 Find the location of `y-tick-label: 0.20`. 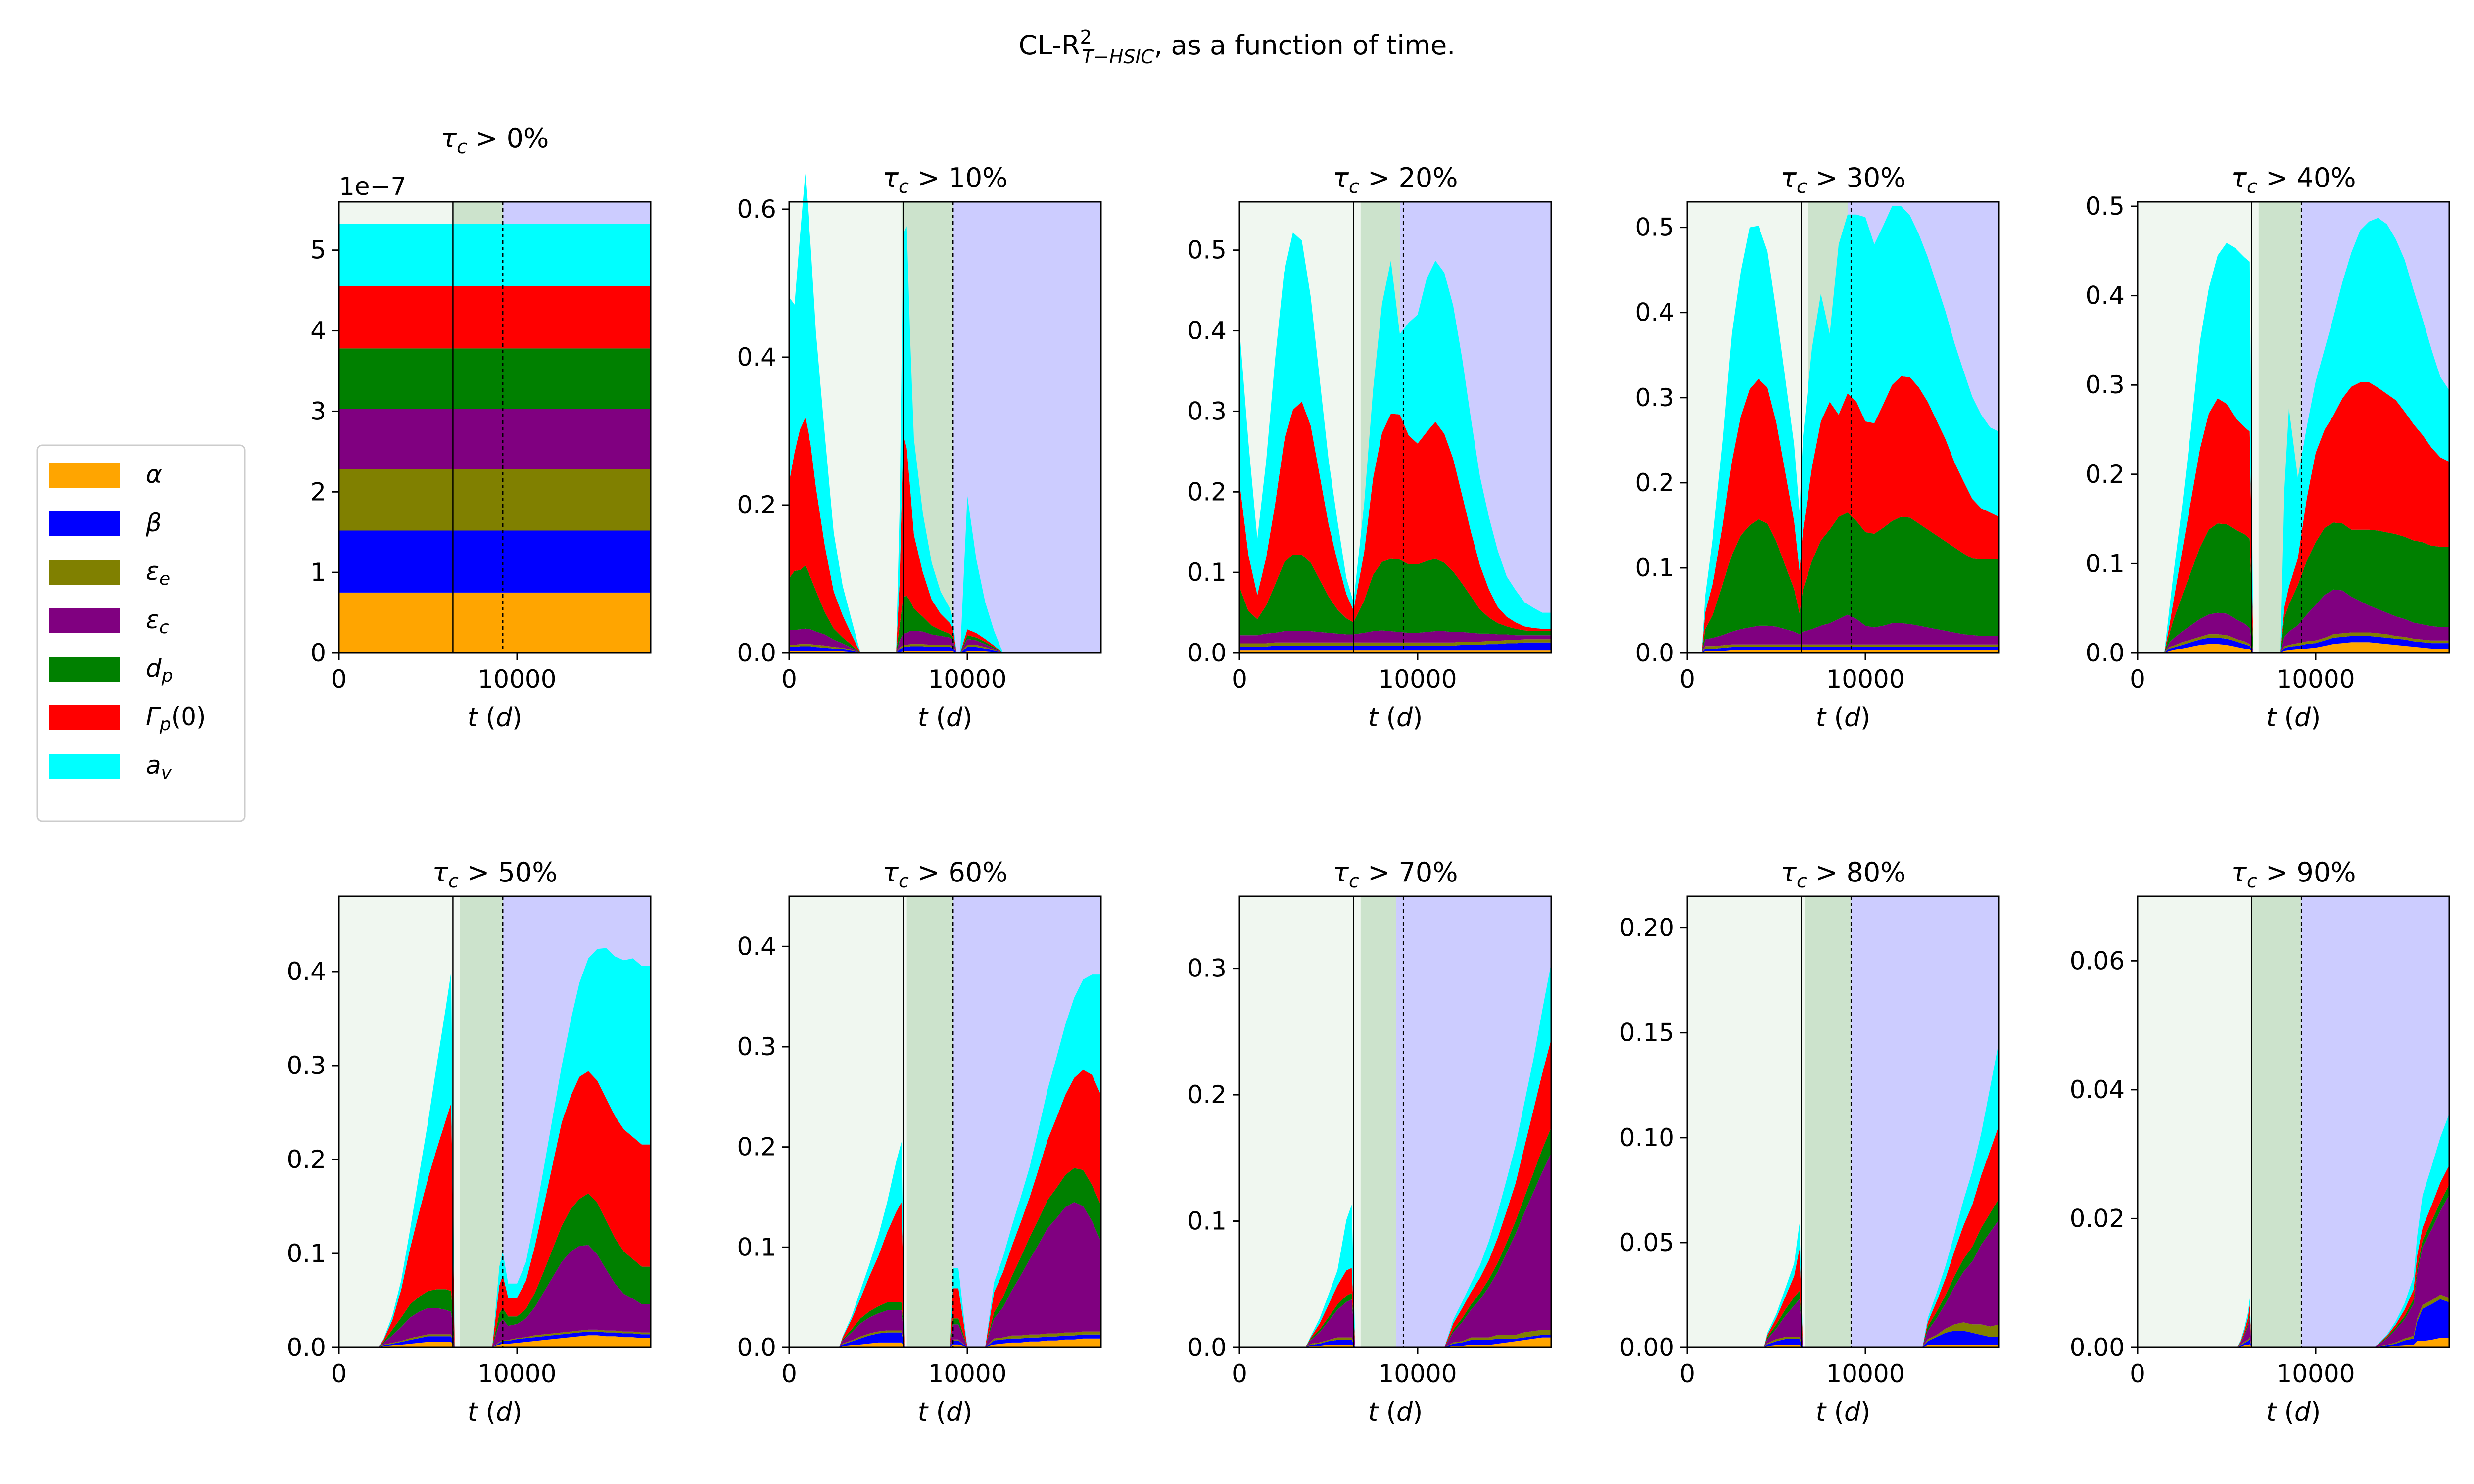

y-tick-label: 0.20 is located at coordinates (1647, 928).